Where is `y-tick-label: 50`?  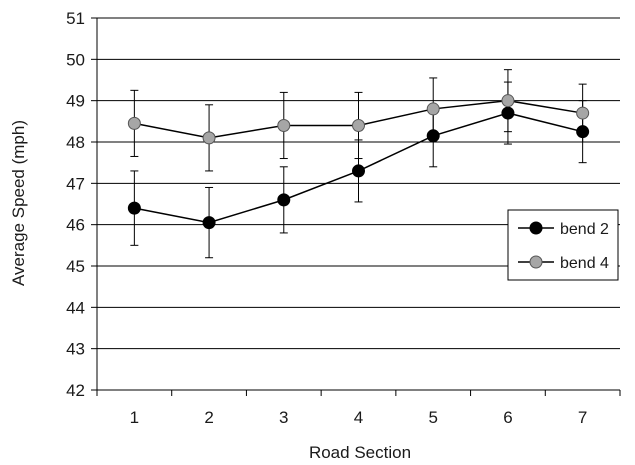
y-tick-label: 50 is located at coordinates (75, 59).